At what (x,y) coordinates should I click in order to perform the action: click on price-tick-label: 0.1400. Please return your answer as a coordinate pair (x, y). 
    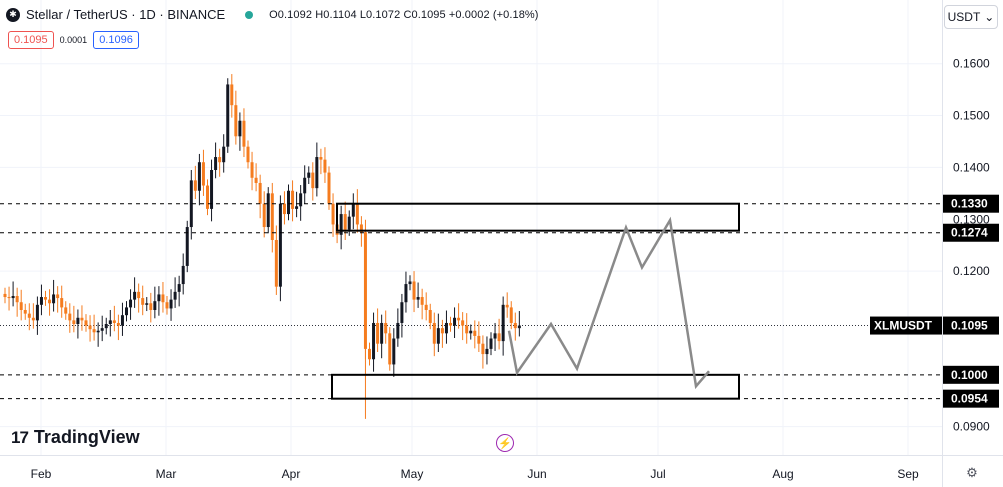
    Looking at the image, I should click on (971, 167).